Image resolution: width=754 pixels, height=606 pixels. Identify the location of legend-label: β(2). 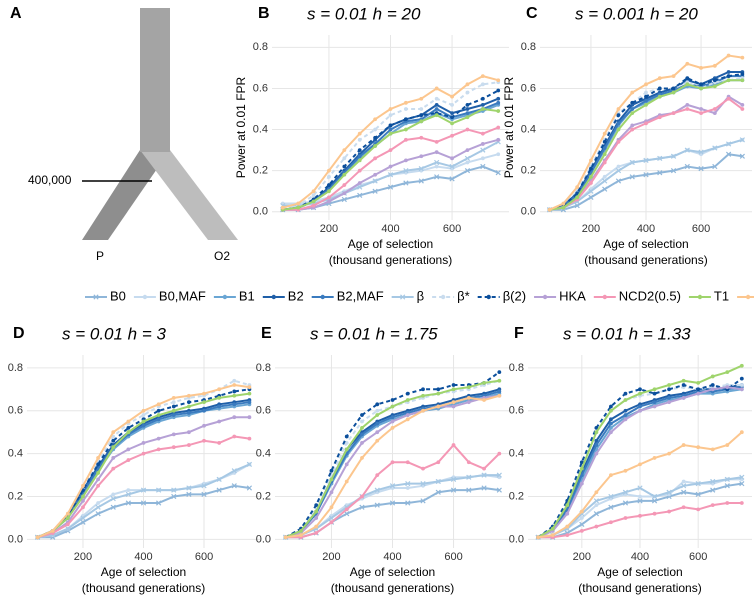
(514, 295).